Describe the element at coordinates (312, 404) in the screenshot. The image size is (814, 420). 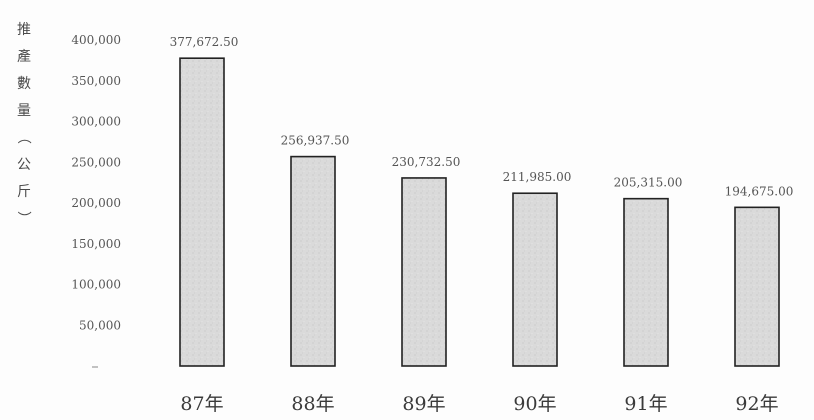
I see `x-tick-label: 88年` at that location.